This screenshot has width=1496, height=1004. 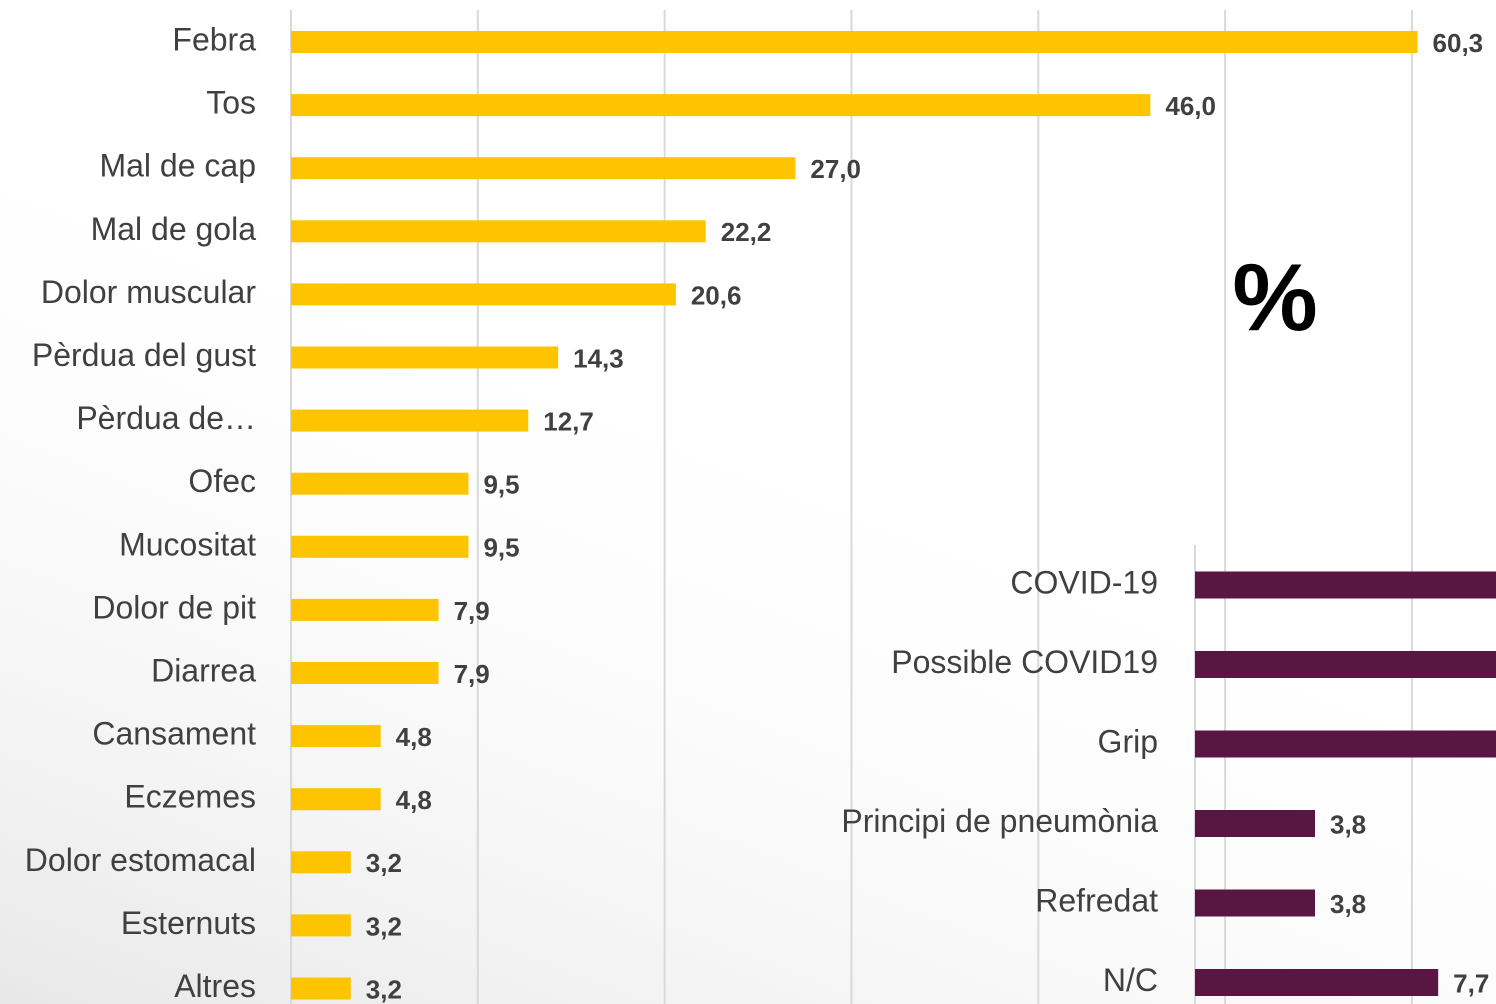 What do you see at coordinates (1084, 582) in the screenshot?
I see `category-label: COVID-19` at bounding box center [1084, 582].